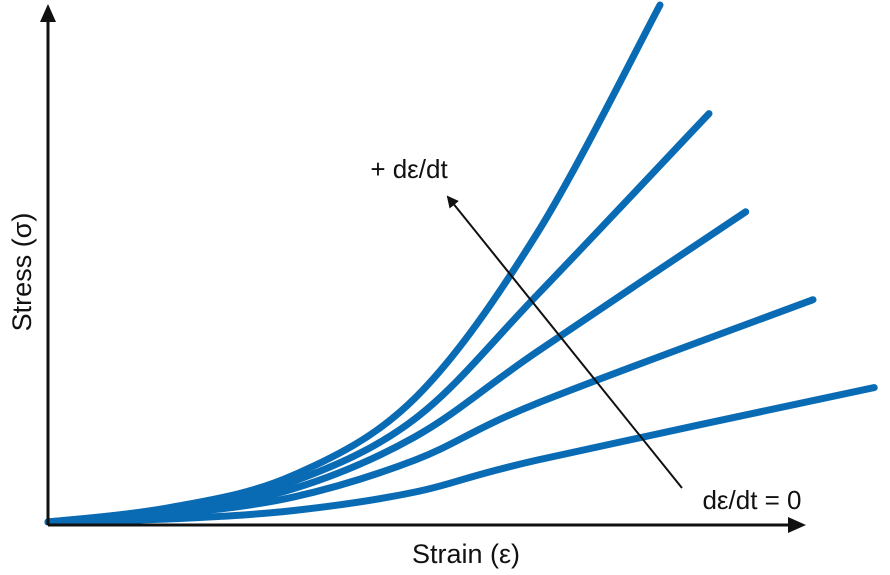 This screenshot has width=890, height=575. I want to click on rate-increase-arrow, so click(564, 342).